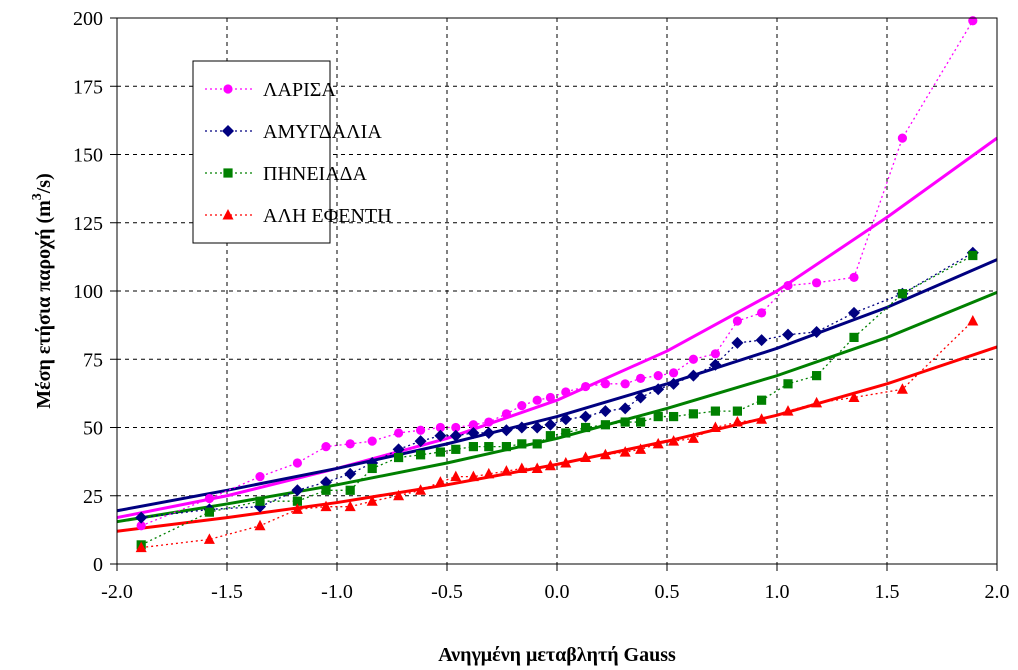 The height and width of the screenshot is (670, 1018). What do you see at coordinates (93, 429) in the screenshot?
I see `y-tick-label: 50` at bounding box center [93, 429].